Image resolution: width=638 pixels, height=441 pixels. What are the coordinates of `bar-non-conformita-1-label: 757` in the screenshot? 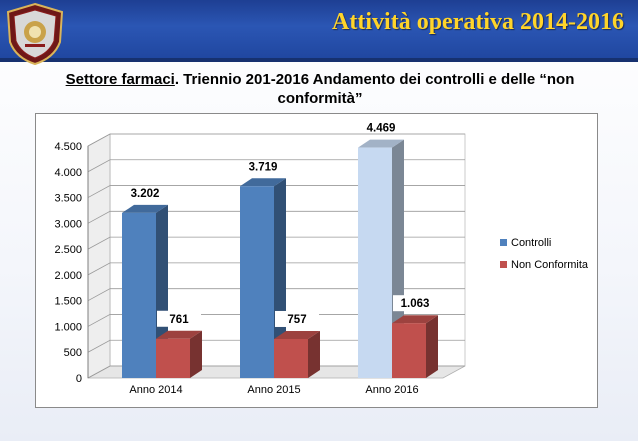 It's located at (296, 320).